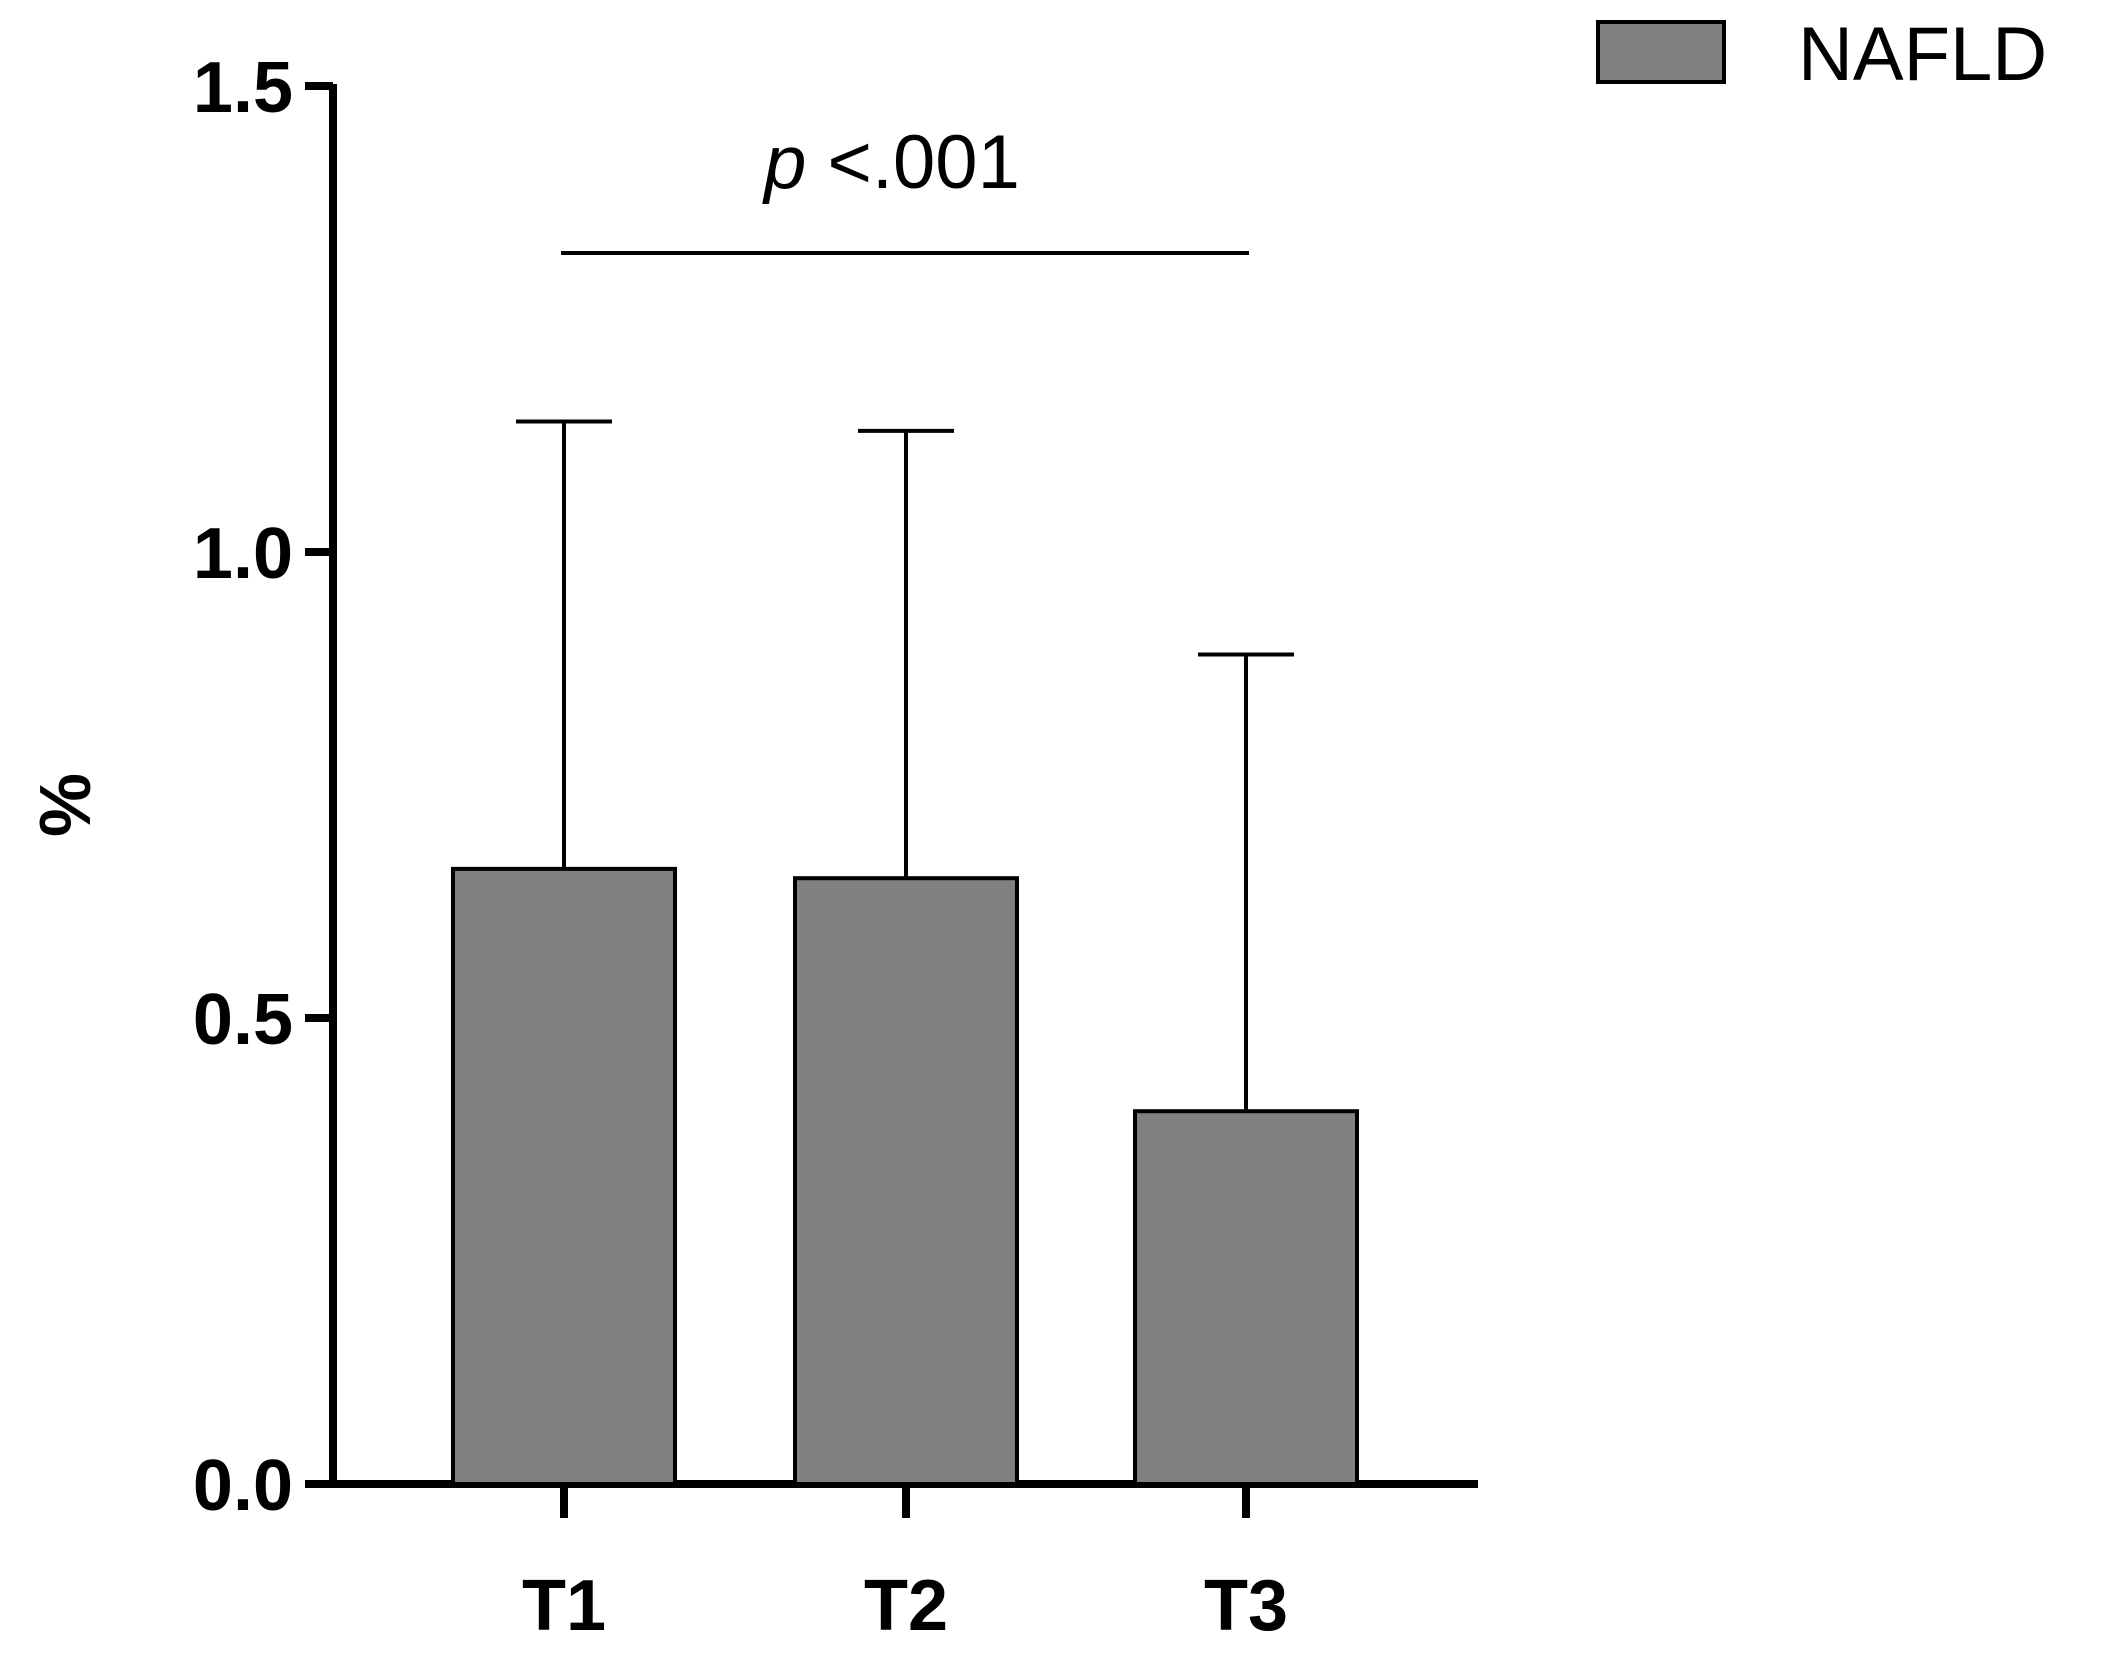 This screenshot has width=2128, height=1658. I want to click on p-value-label: p <.001, so click(891, 162).